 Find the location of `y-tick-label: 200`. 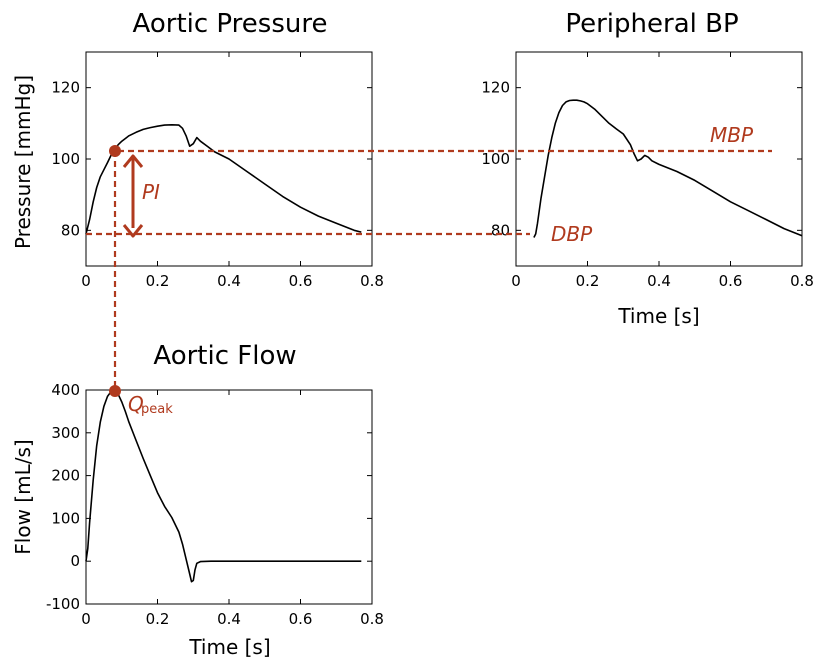

y-tick-label: 200 is located at coordinates (65, 476).